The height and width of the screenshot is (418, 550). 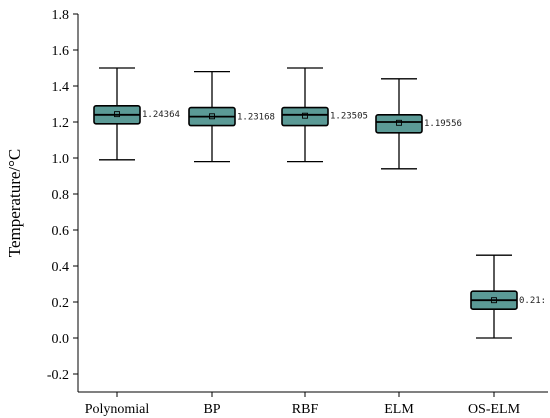 I want to click on x-tick-label: RBF, so click(x=305, y=409).